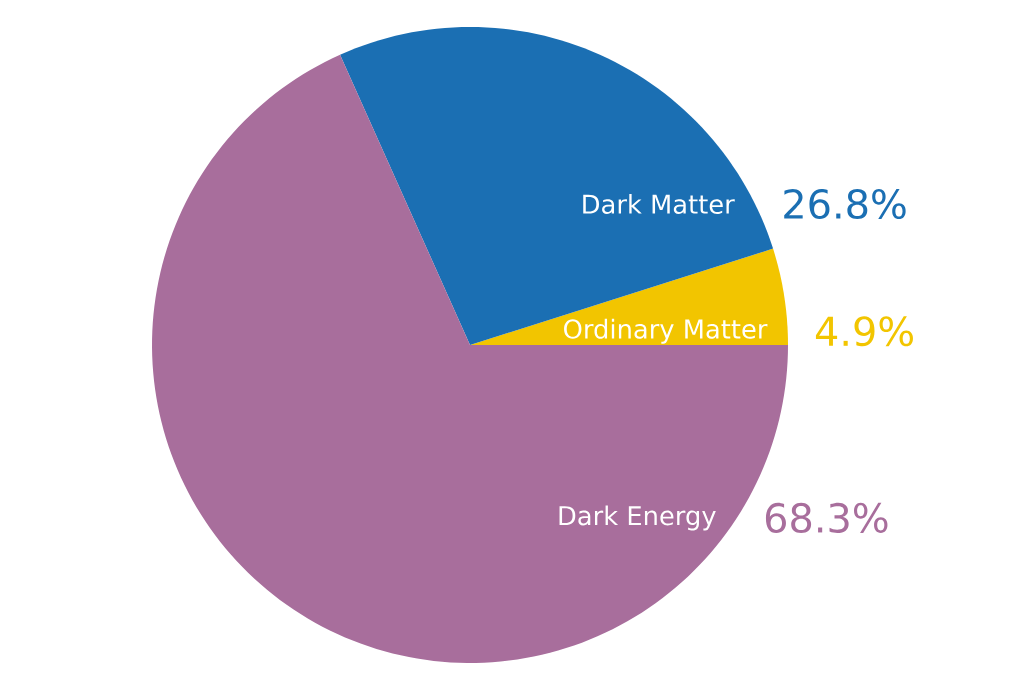  Describe the element at coordinates (666, 331) in the screenshot. I see `slice-label: Ordinary Matter` at that location.